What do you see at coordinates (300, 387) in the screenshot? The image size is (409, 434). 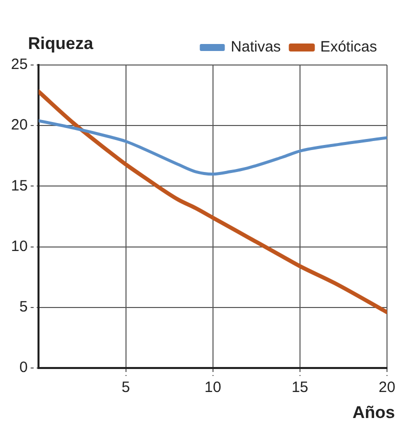 I see `x-tick-label: 15` at bounding box center [300, 387].